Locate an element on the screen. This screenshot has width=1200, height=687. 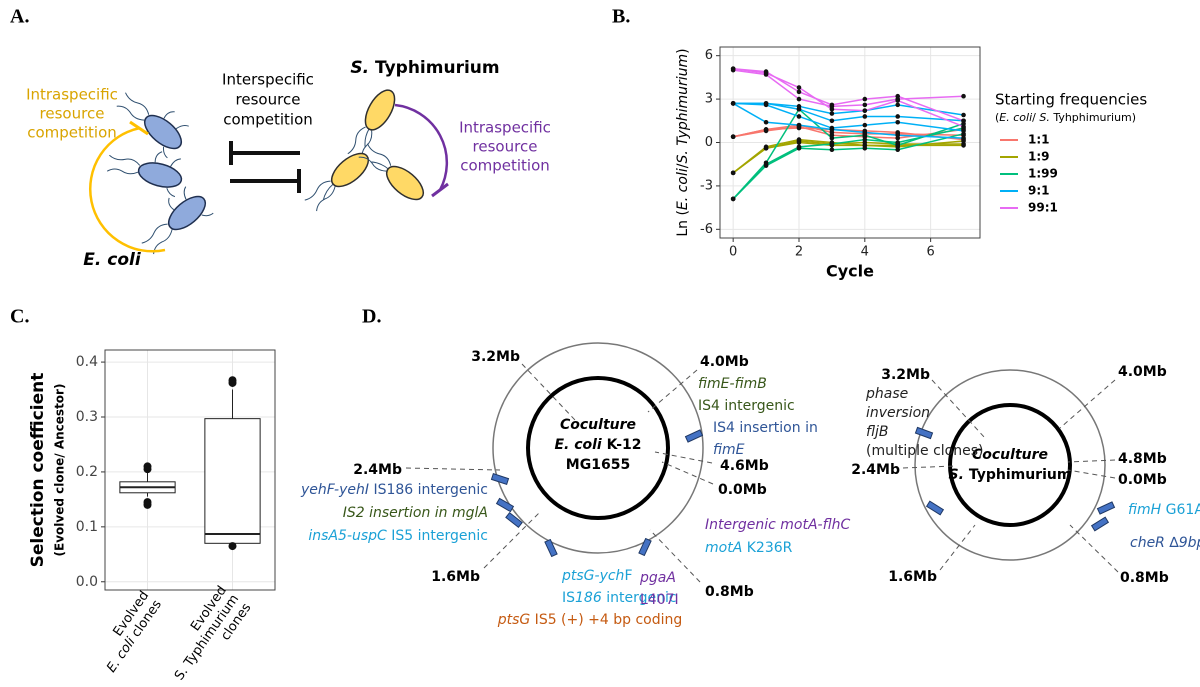
annotation: Interspecific is located at coordinates (268, 80).